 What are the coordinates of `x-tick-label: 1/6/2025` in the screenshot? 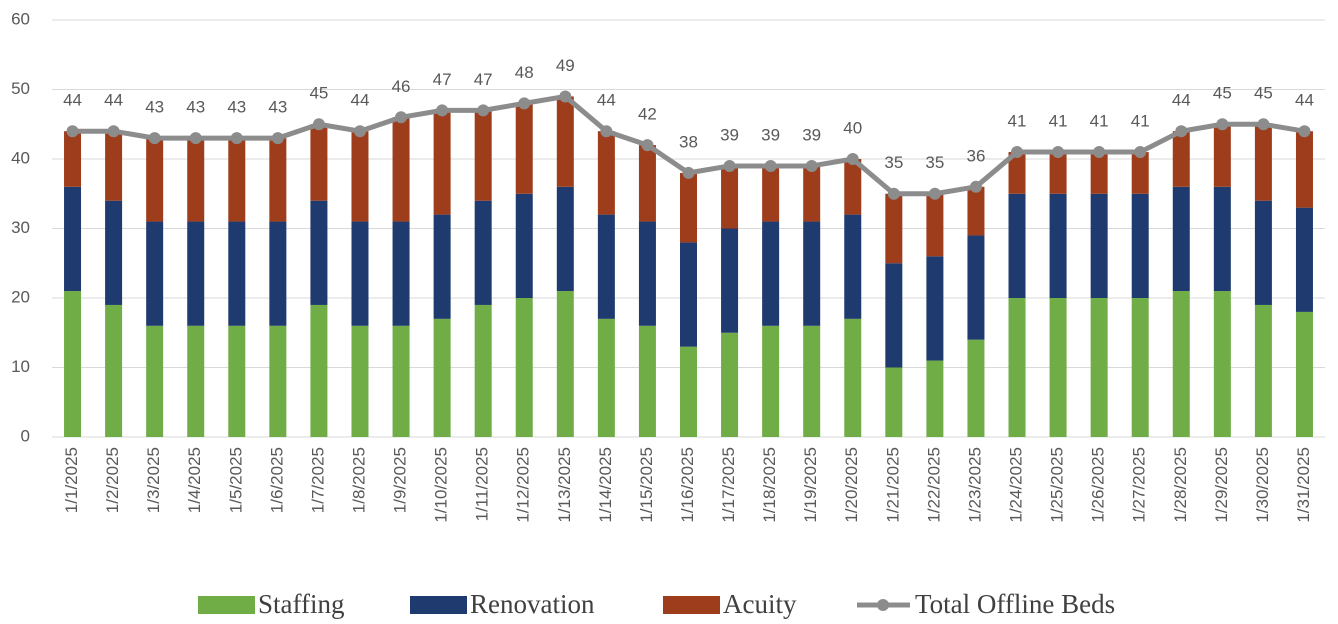 It's located at (276, 480).